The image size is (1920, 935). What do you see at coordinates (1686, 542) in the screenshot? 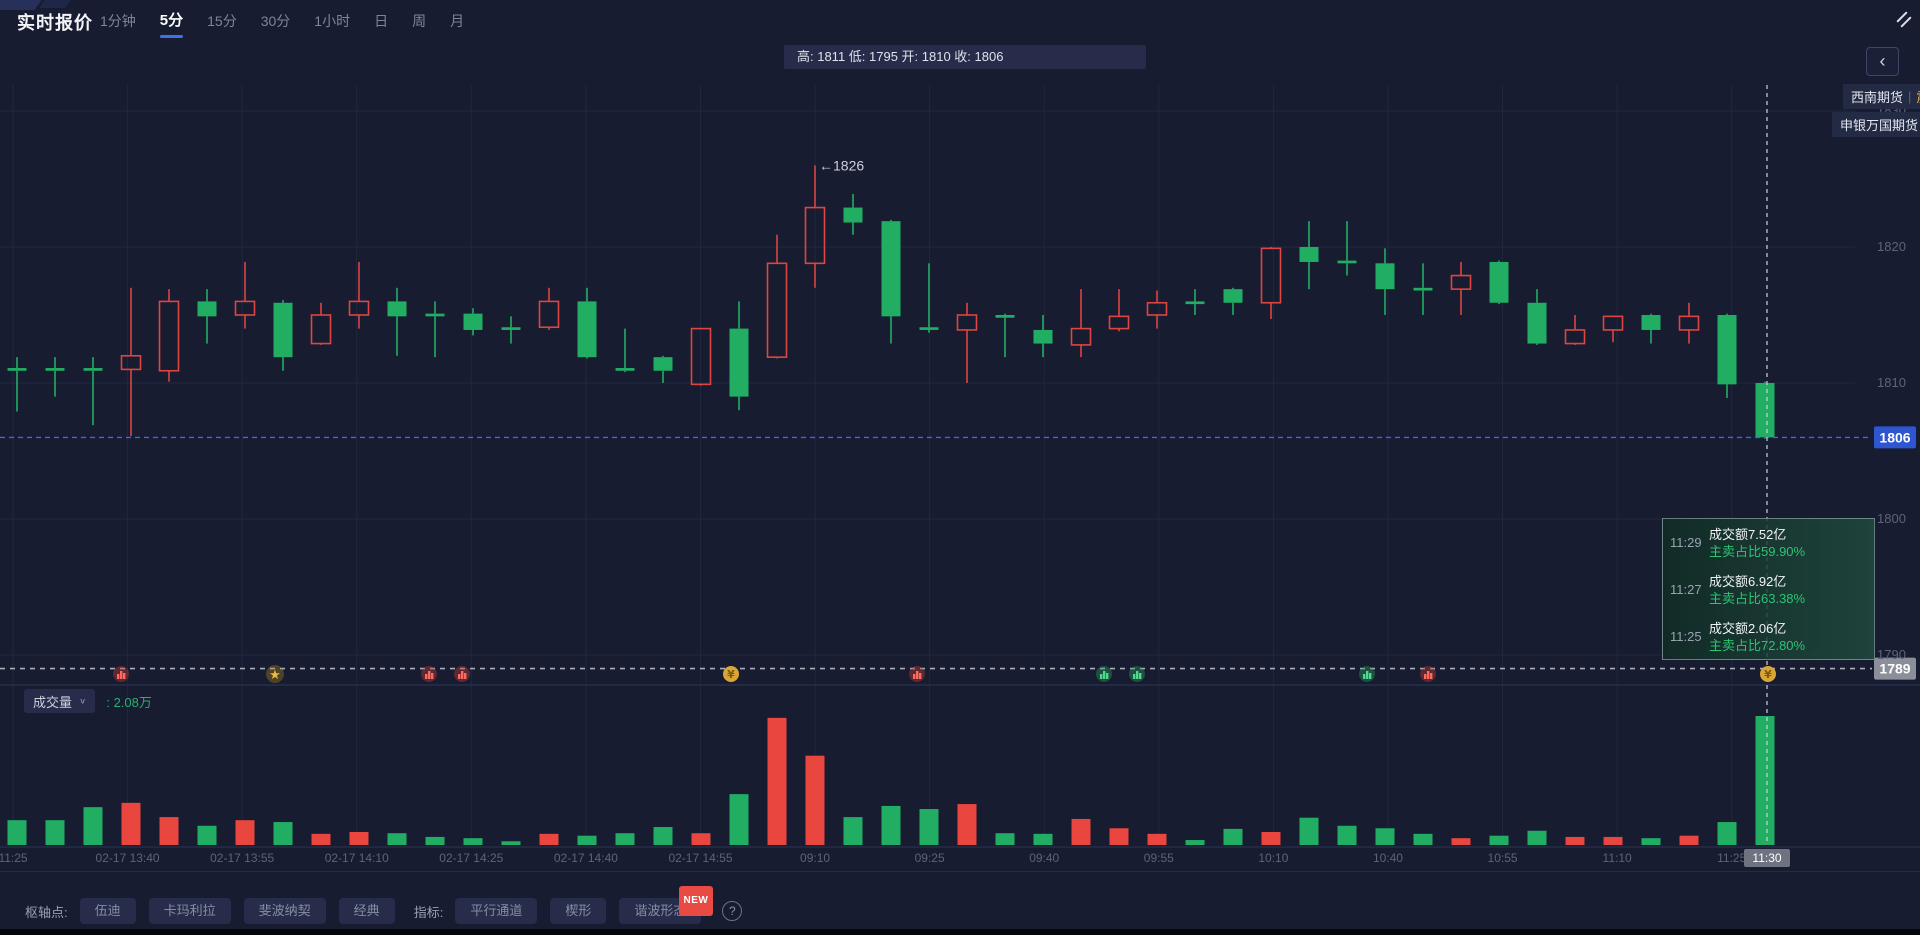
I see `row-time: 11:29` at bounding box center [1686, 542].